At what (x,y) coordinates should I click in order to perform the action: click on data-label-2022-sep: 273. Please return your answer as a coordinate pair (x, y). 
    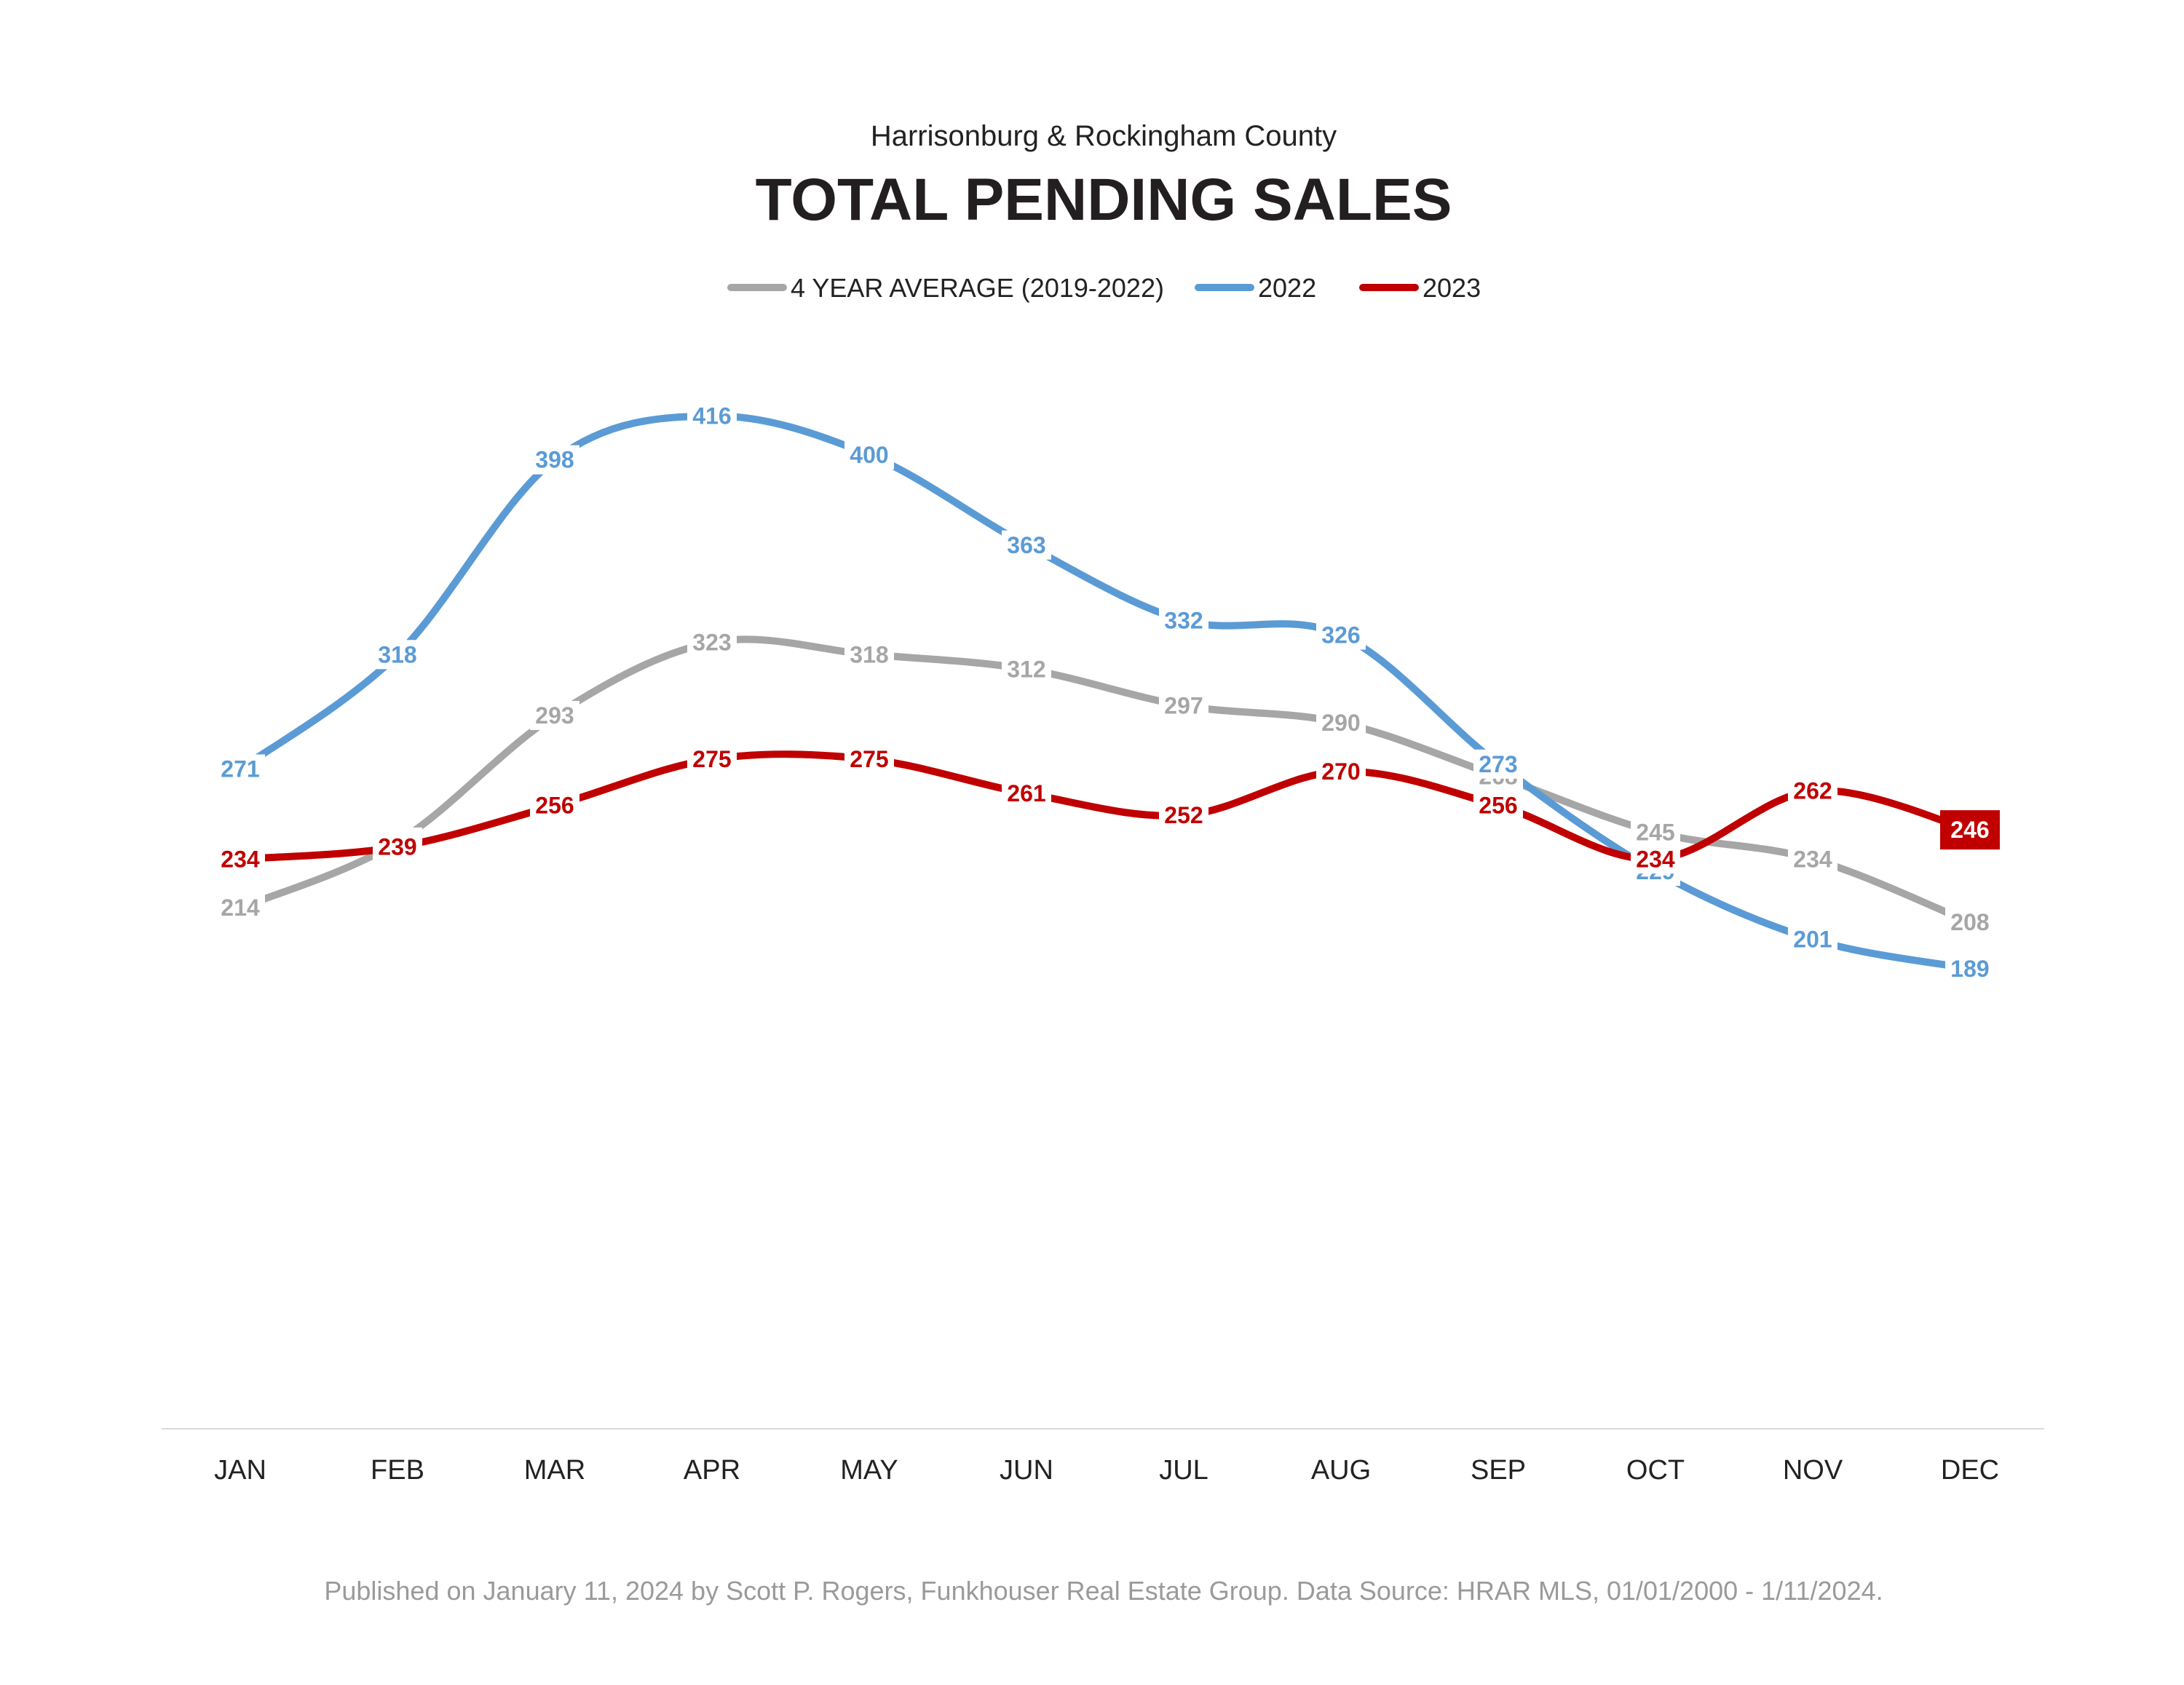
    Looking at the image, I should click on (1498, 764).